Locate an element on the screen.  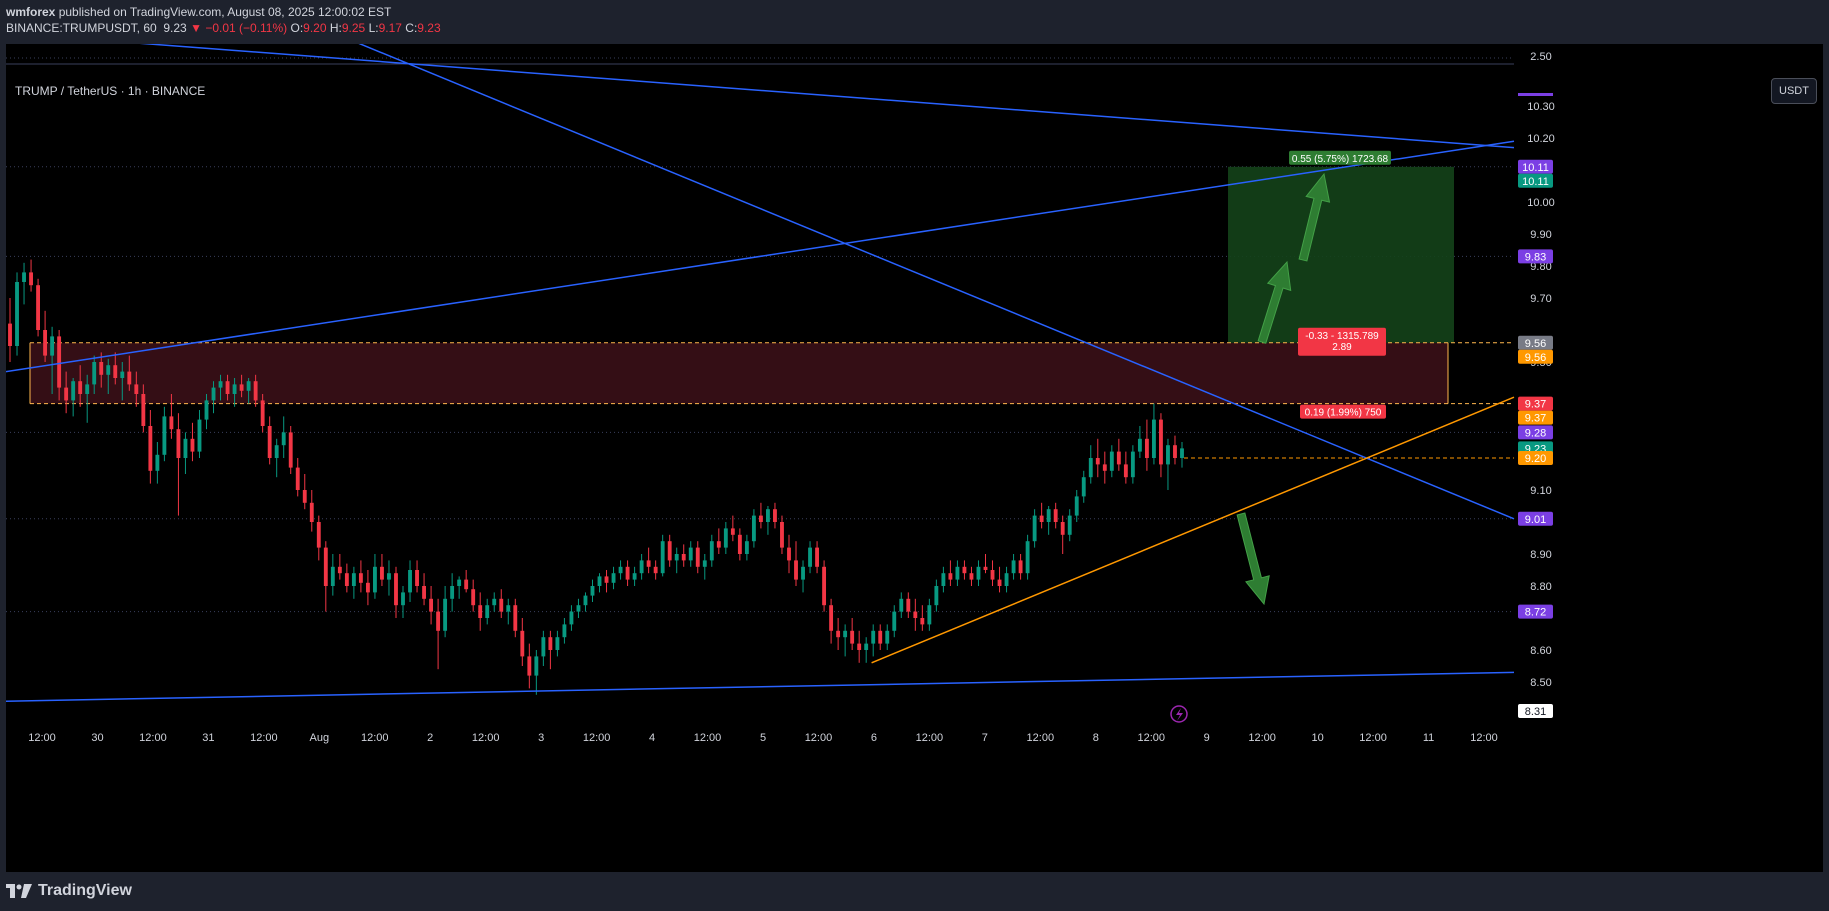
ascending-trendline-bottom is located at coordinates (760, 686).